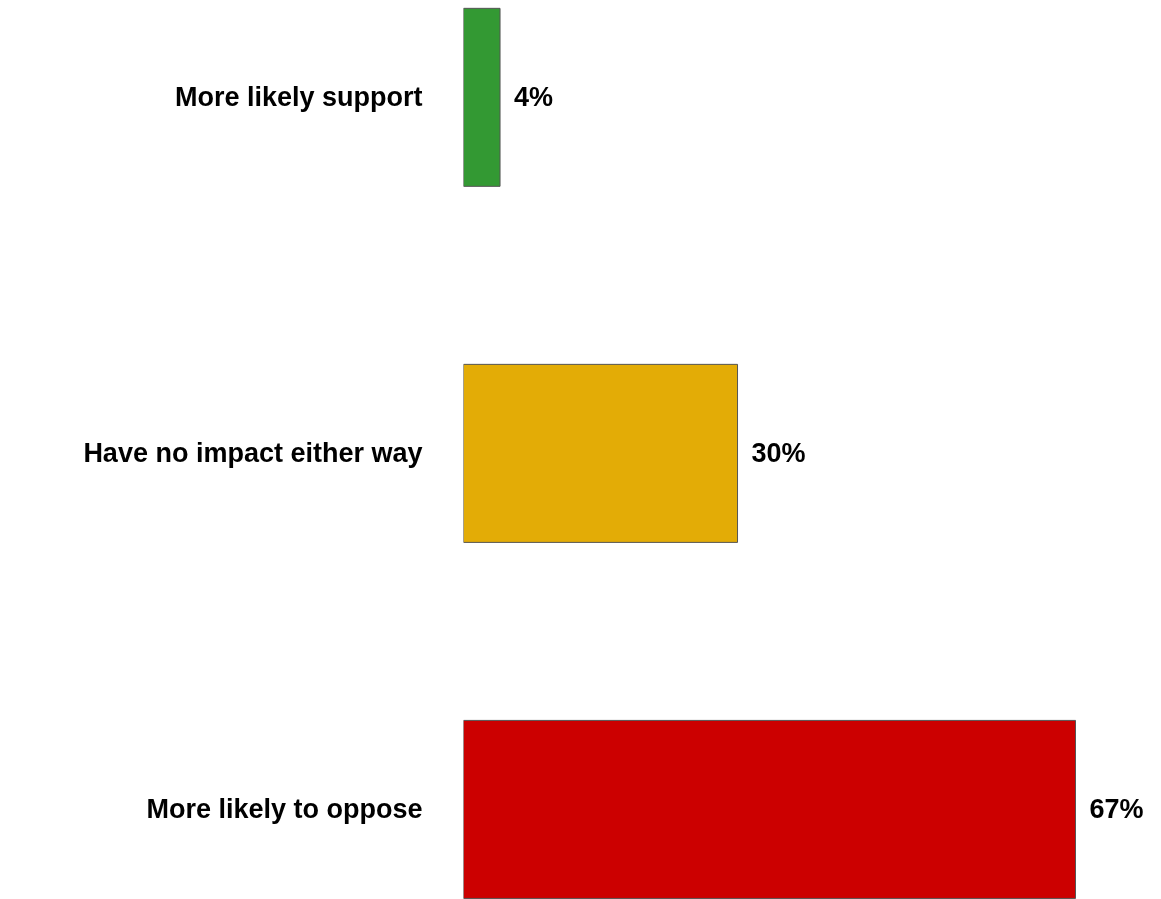 Image resolution: width=1161 pixels, height=899 pixels. I want to click on y-tick-label: Have no impact either way, so click(253, 453).